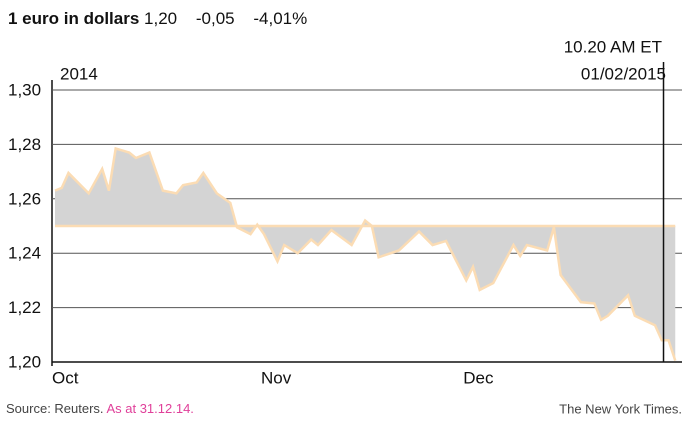 The width and height of the screenshot is (687, 423). Describe the element at coordinates (79, 73) in the screenshot. I see `year-label: 2014` at that location.